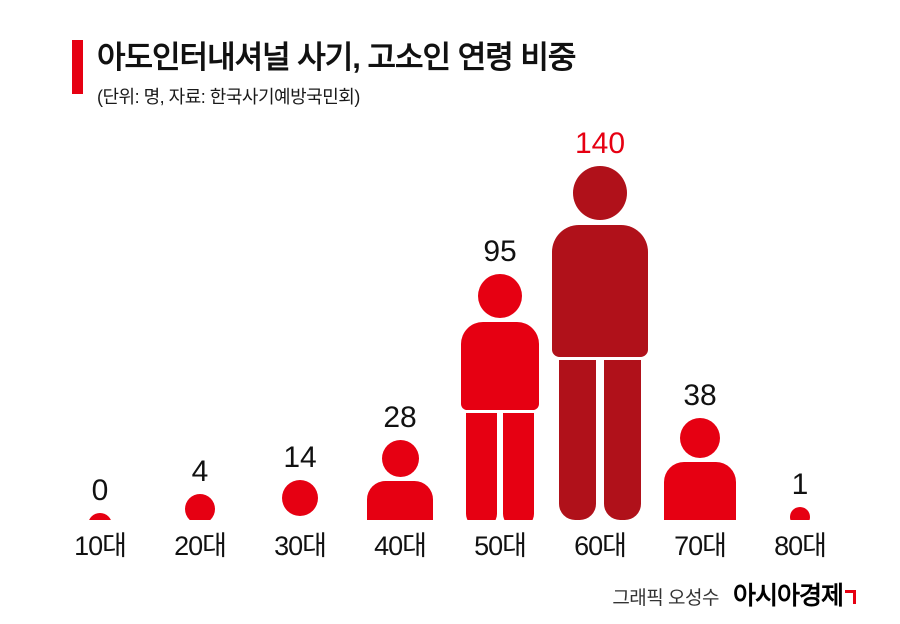 This screenshot has height=624, width=900. I want to click on value-label: 28, so click(400, 417).